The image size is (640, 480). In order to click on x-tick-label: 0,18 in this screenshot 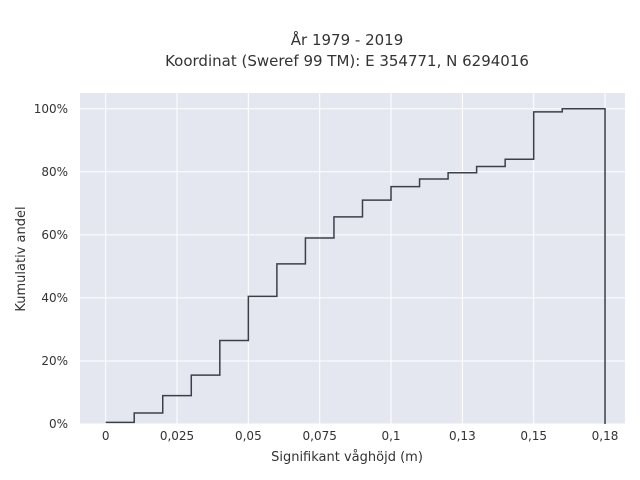, I will do `click(605, 436)`.